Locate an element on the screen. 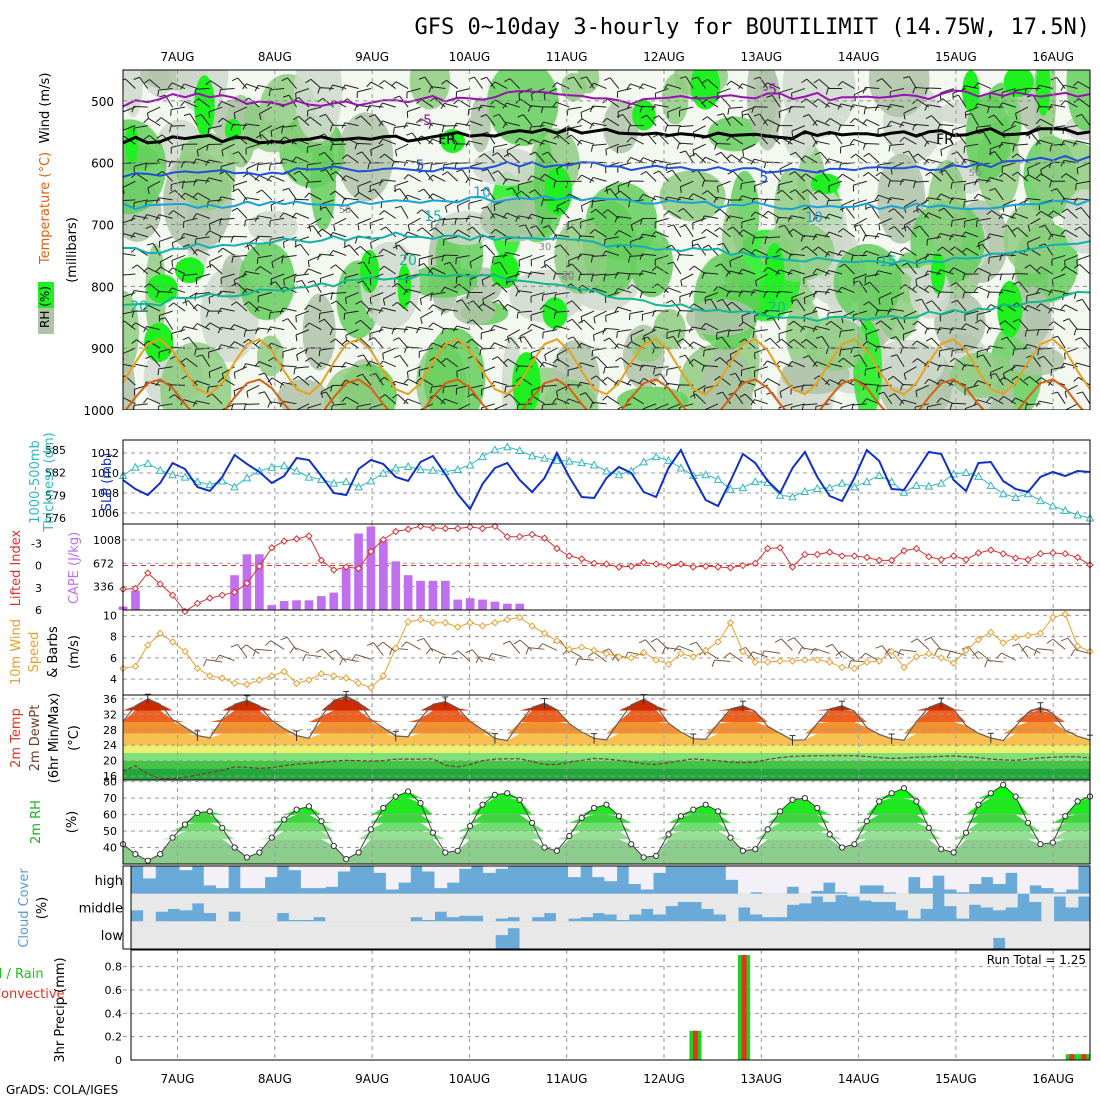 The height and width of the screenshot is (1100, 1100). lifted-index-point is located at coordinates (334, 570).